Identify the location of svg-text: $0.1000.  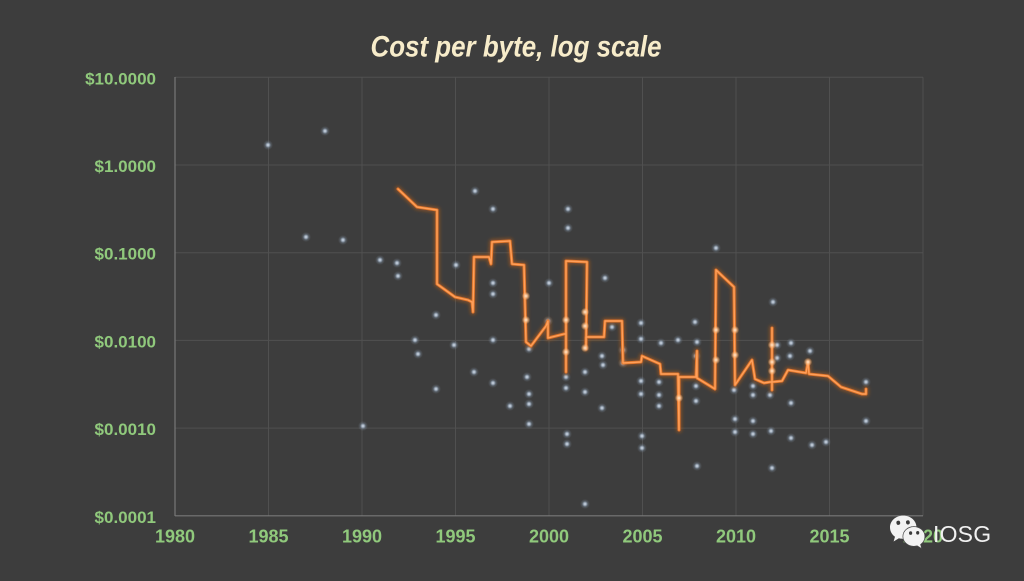
(125, 254).